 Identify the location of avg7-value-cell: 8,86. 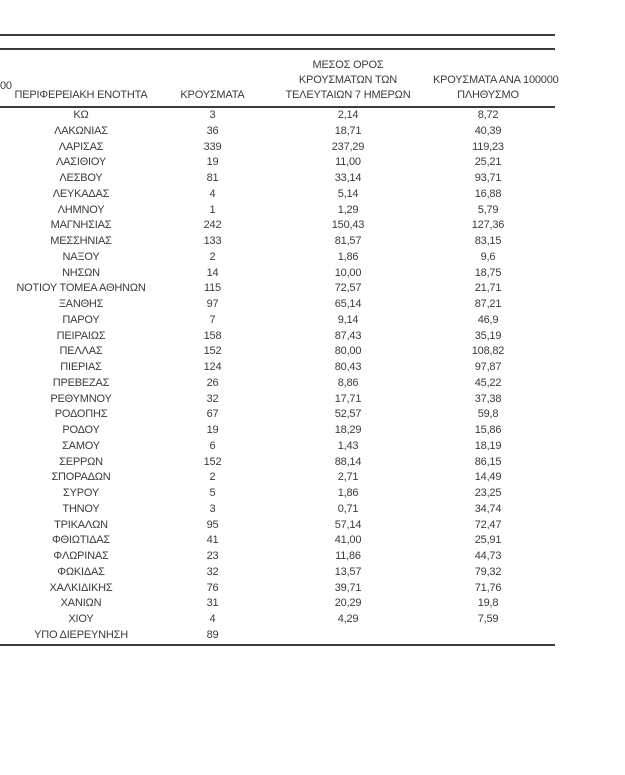
(348, 382).